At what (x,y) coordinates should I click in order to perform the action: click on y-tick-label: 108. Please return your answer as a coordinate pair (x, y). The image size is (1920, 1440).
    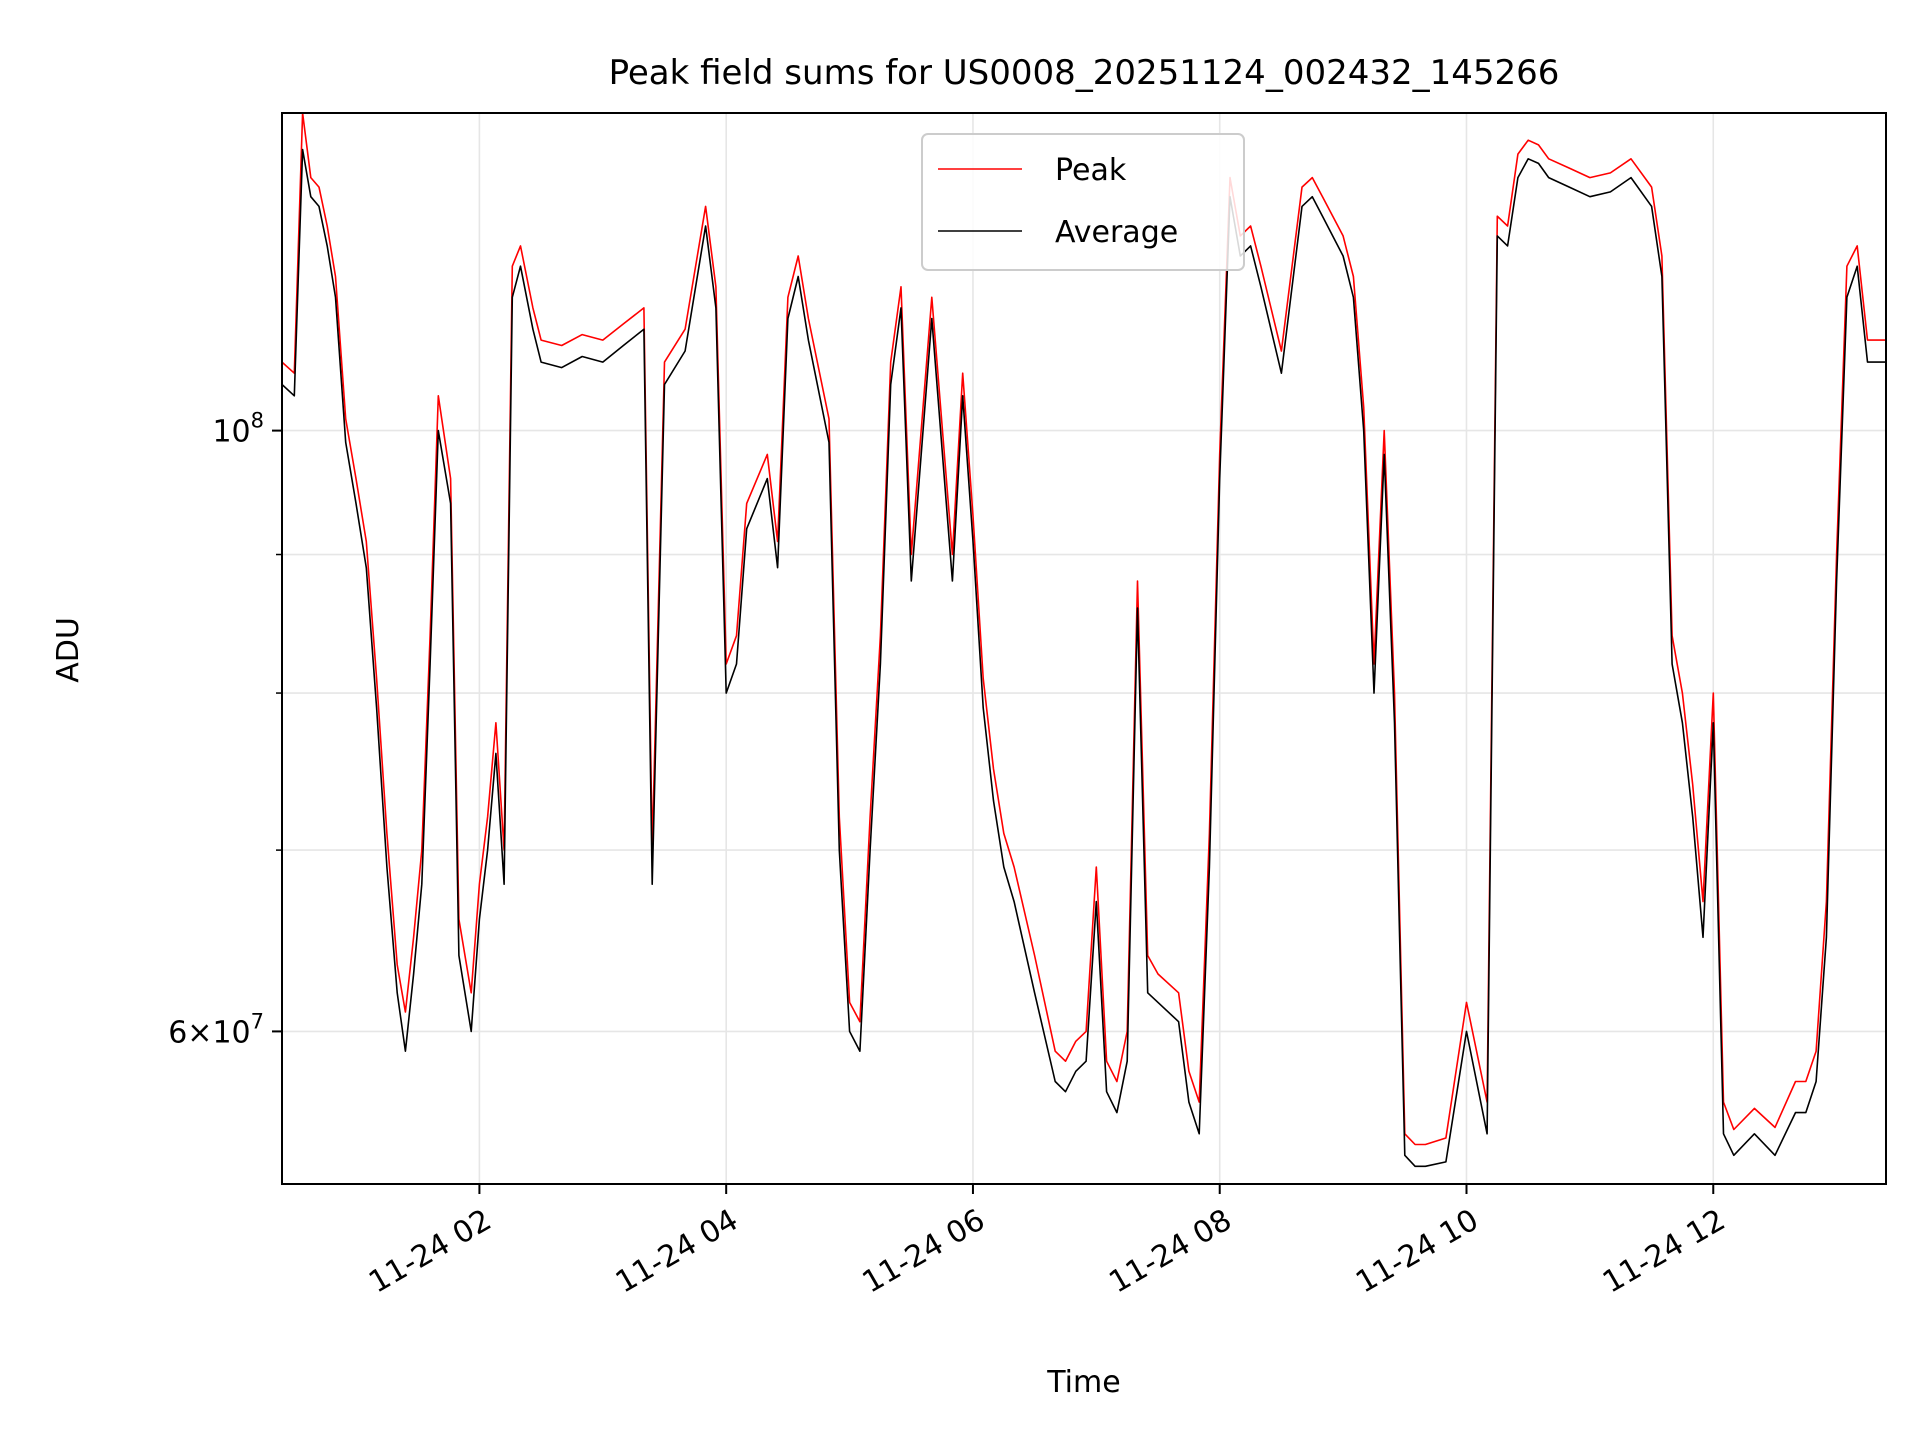
    Looking at the image, I should click on (238, 429).